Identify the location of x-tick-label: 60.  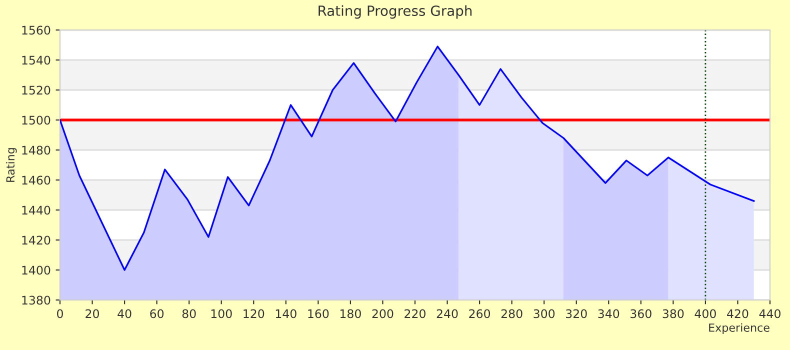
(157, 313).